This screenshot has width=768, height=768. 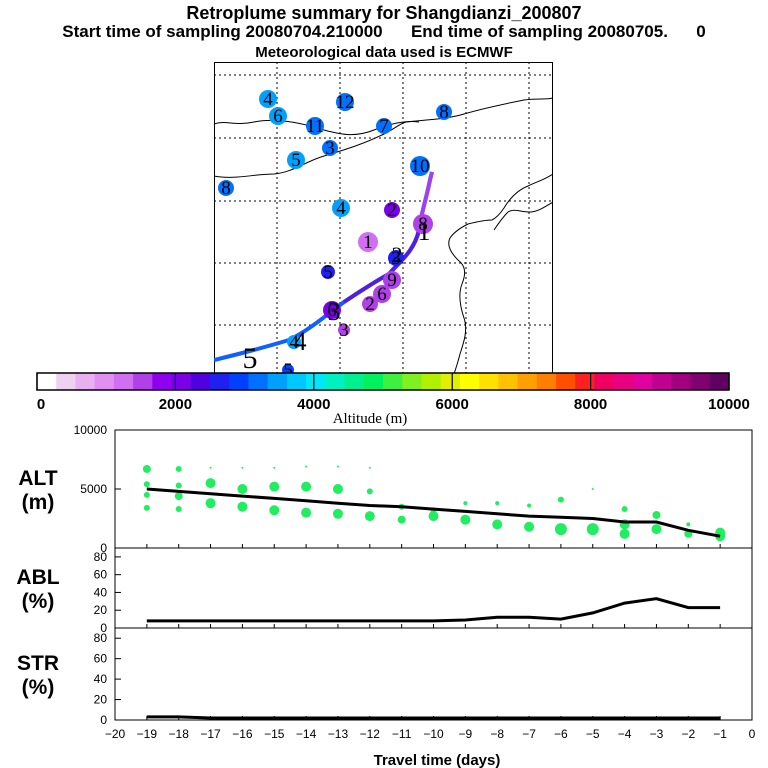 What do you see at coordinates (368, 242) in the screenshot?
I see `cluster-label: 1` at bounding box center [368, 242].